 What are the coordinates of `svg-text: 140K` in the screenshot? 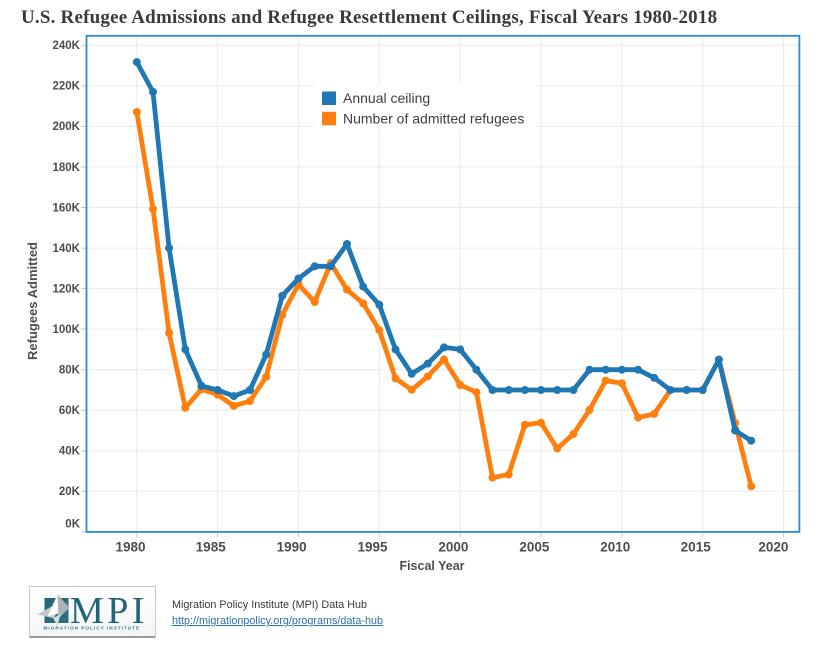 It's located at (67, 249).